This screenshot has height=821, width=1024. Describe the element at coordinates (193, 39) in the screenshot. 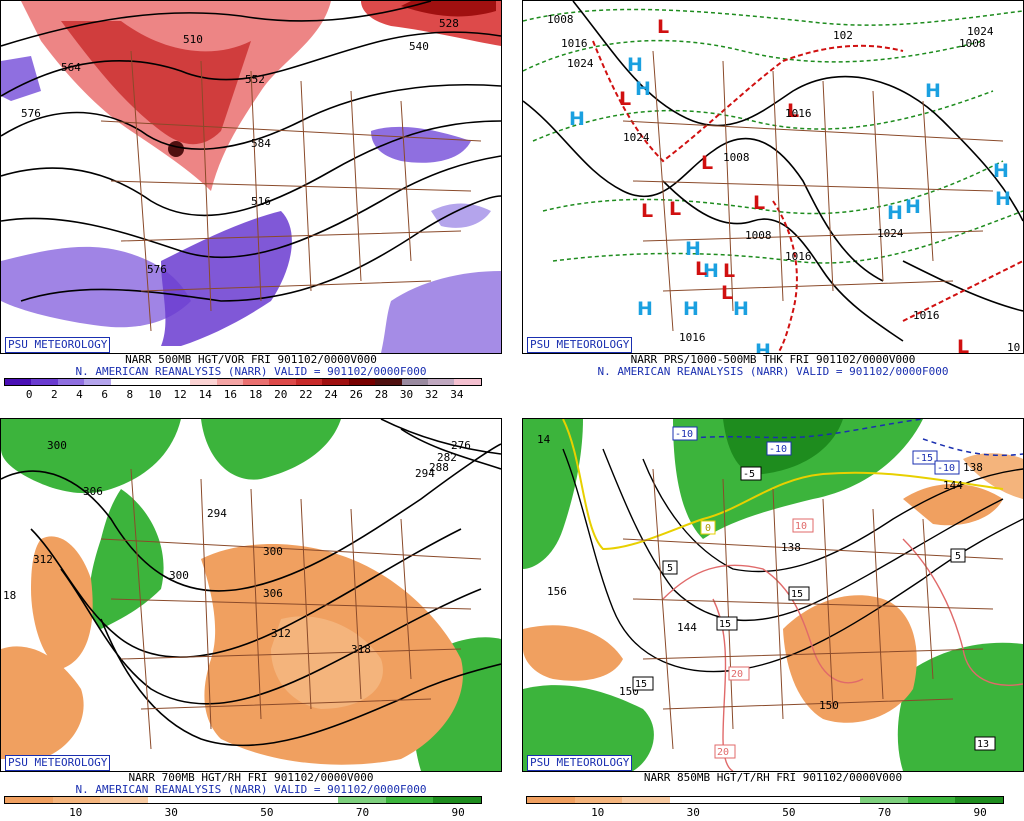

I see `height-label: 510` at that location.